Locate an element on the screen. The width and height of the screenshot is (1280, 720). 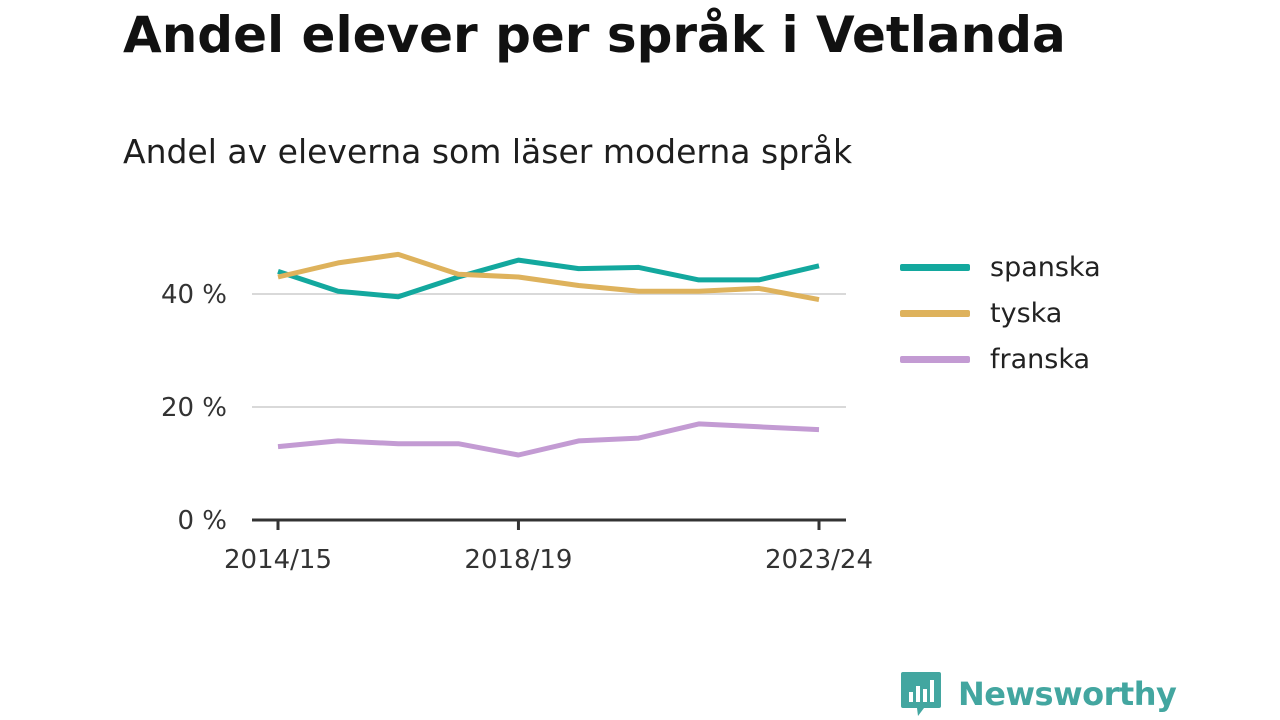
legend-item-spanska: spanska is located at coordinates (1000, 267).